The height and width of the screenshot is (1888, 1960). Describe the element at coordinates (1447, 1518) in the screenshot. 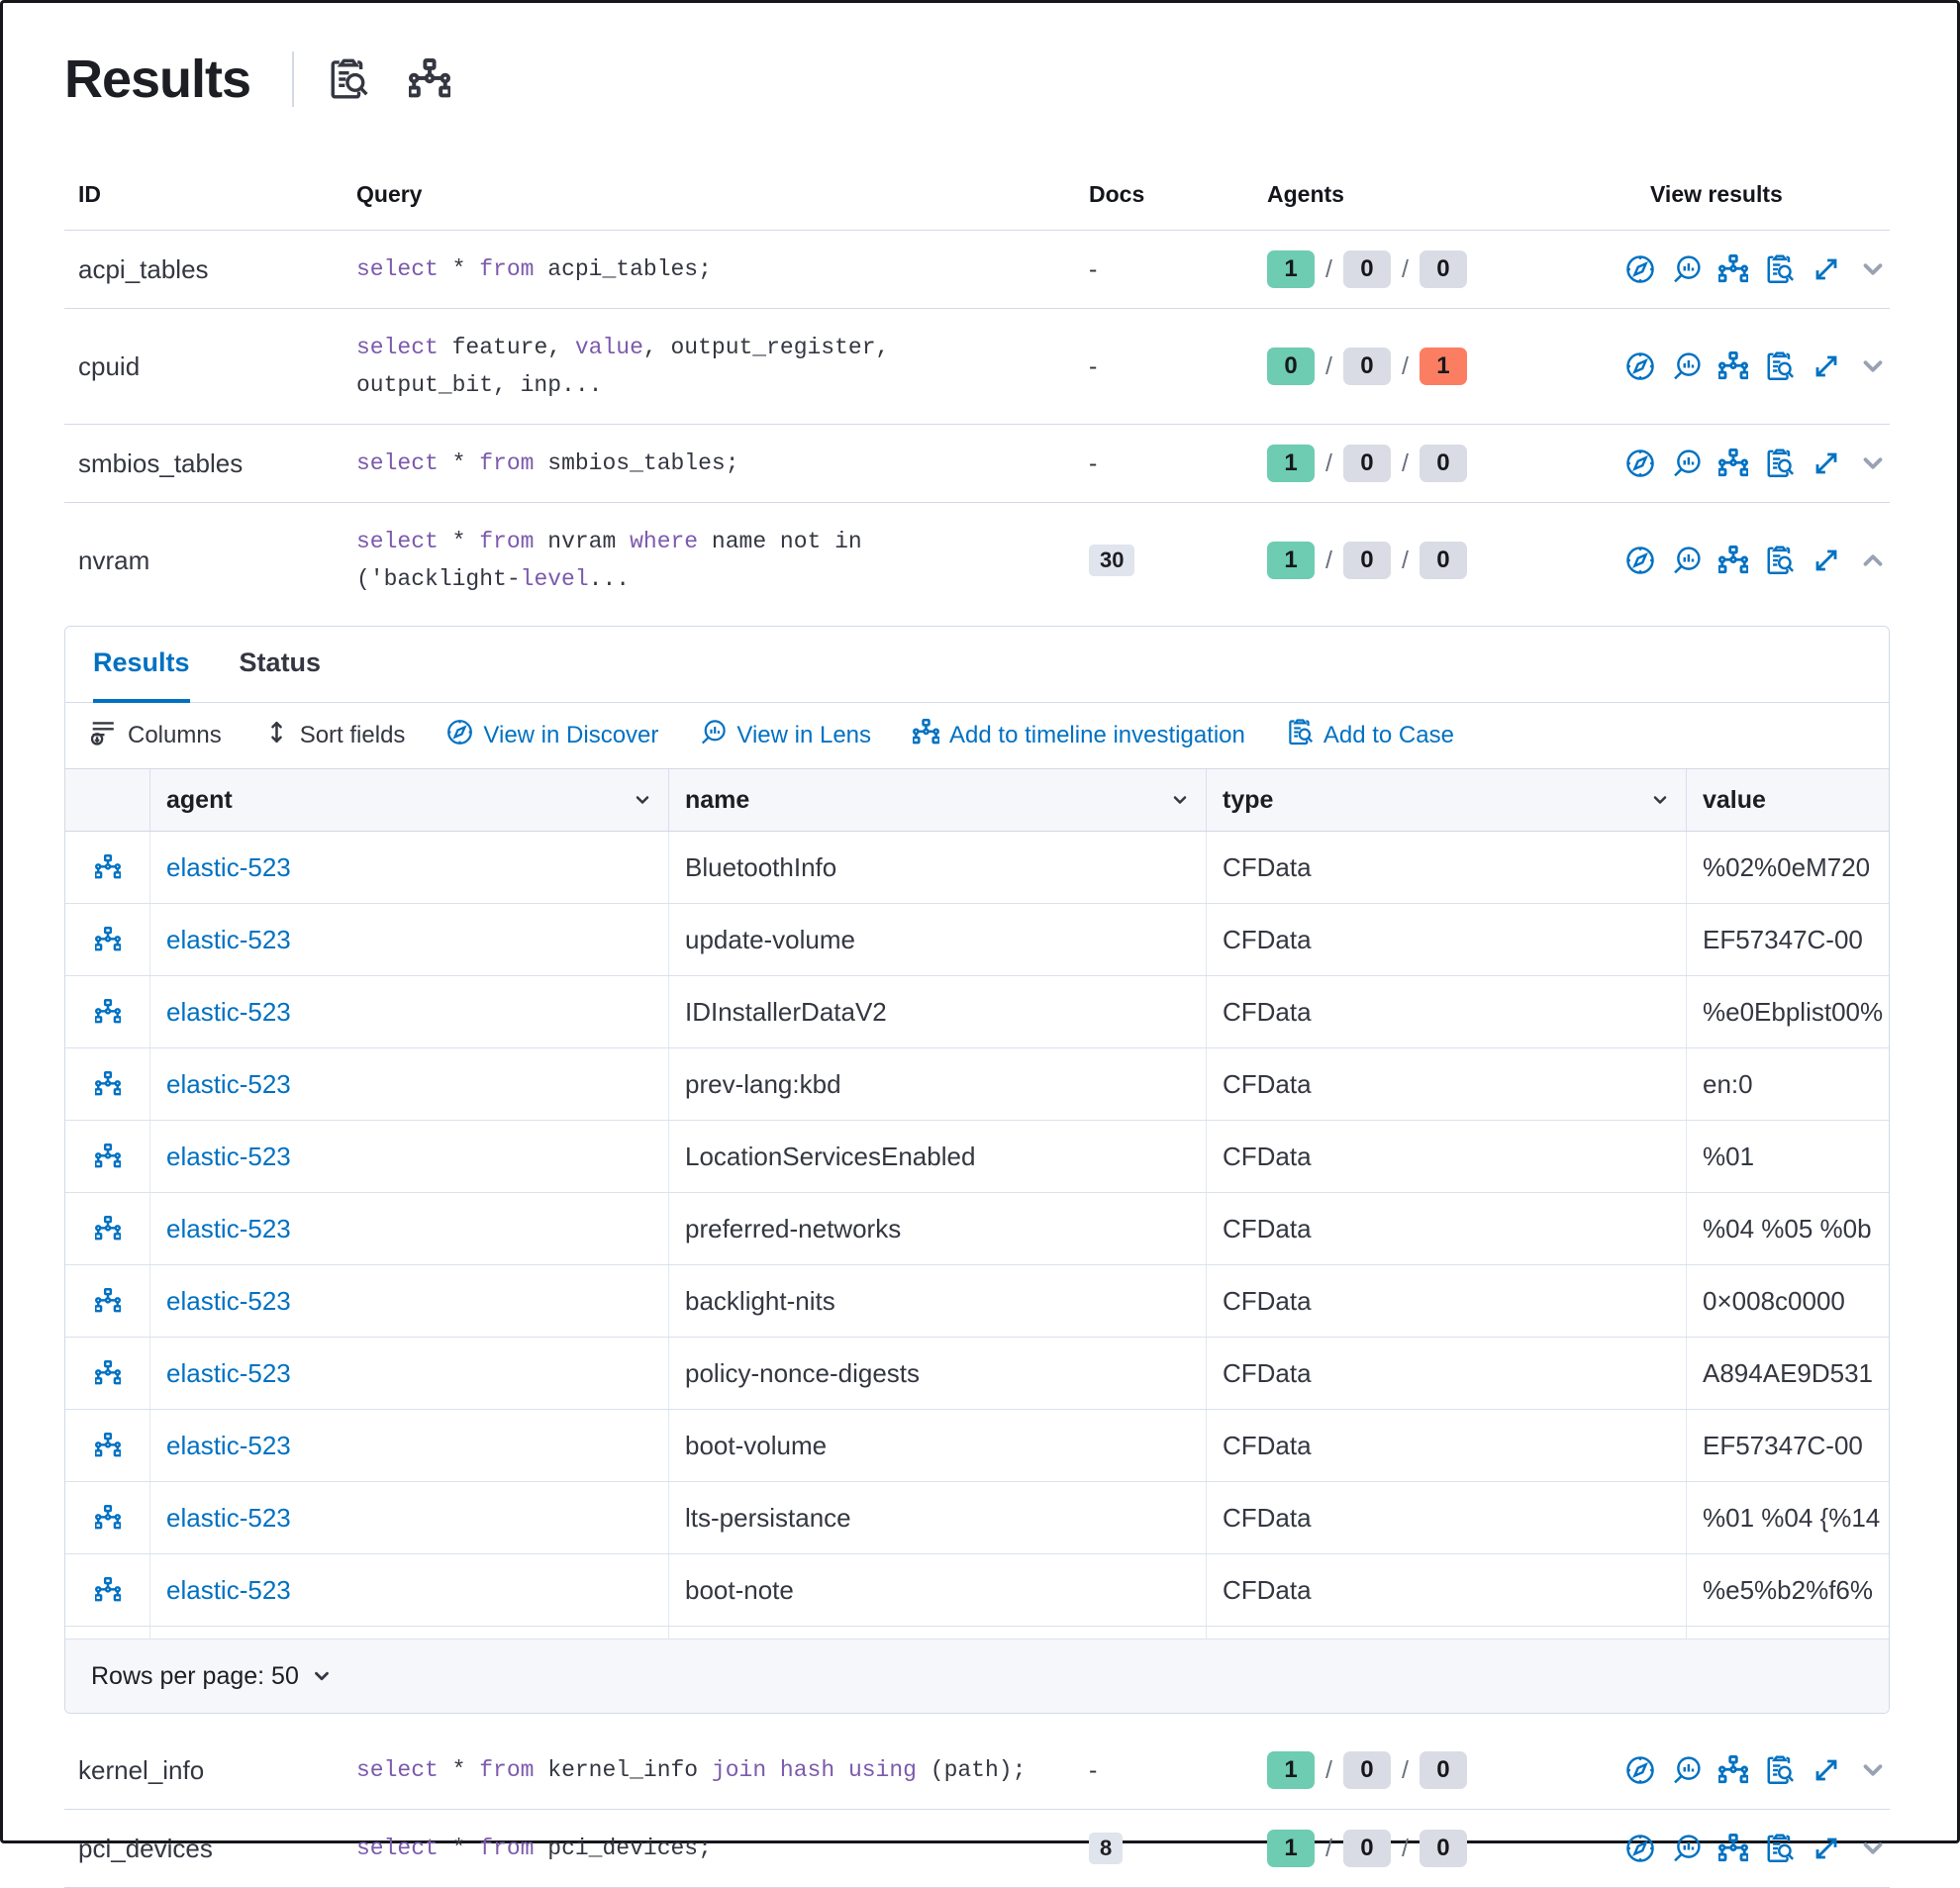

I see `type-cell: CFData` at that location.